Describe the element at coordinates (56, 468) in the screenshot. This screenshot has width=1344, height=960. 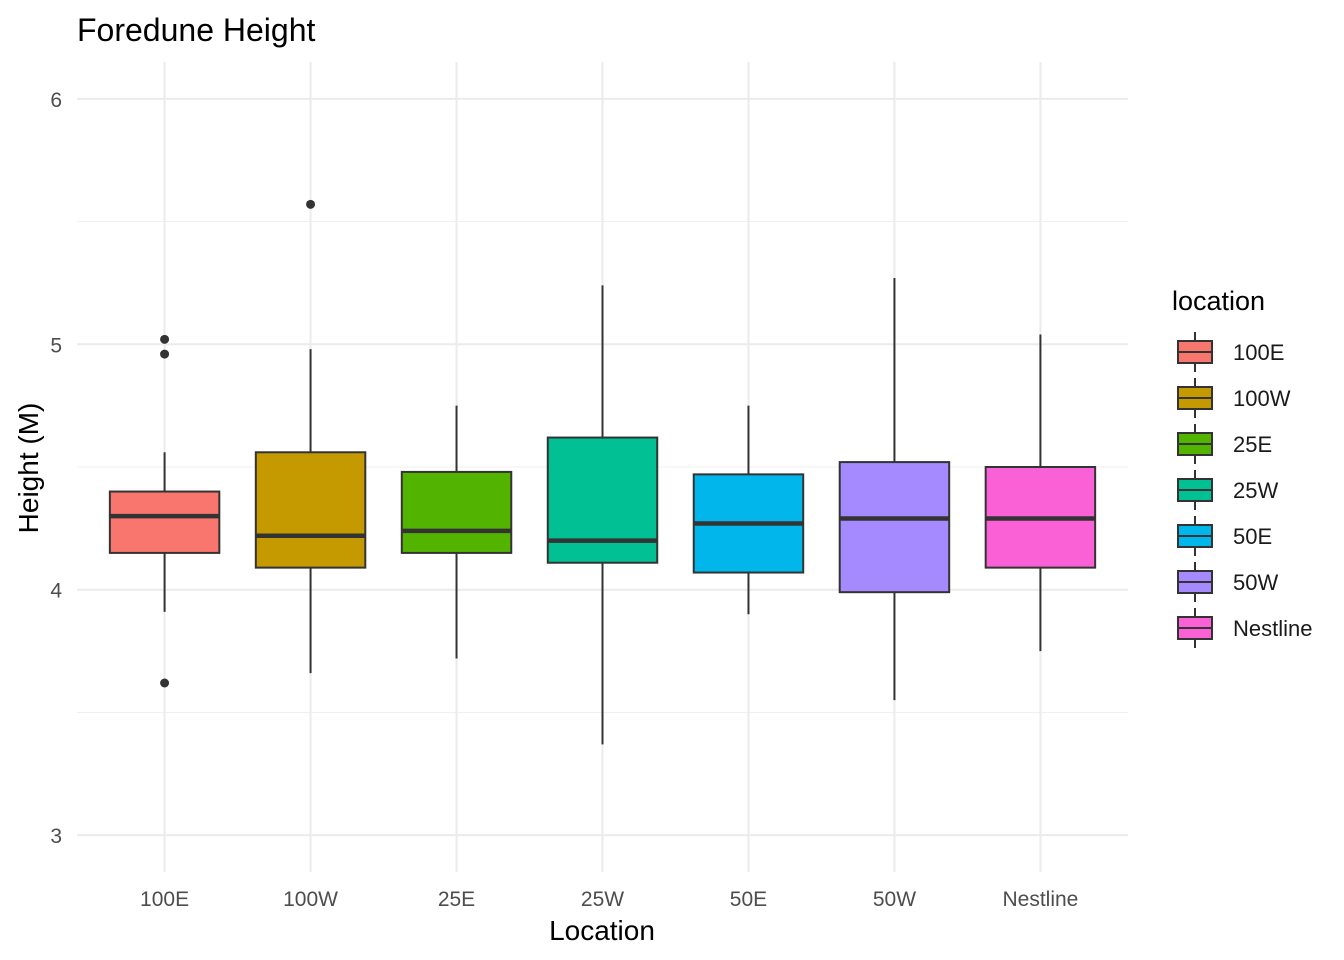
I see `y-axis-ticks: 3 4 5 6` at that location.